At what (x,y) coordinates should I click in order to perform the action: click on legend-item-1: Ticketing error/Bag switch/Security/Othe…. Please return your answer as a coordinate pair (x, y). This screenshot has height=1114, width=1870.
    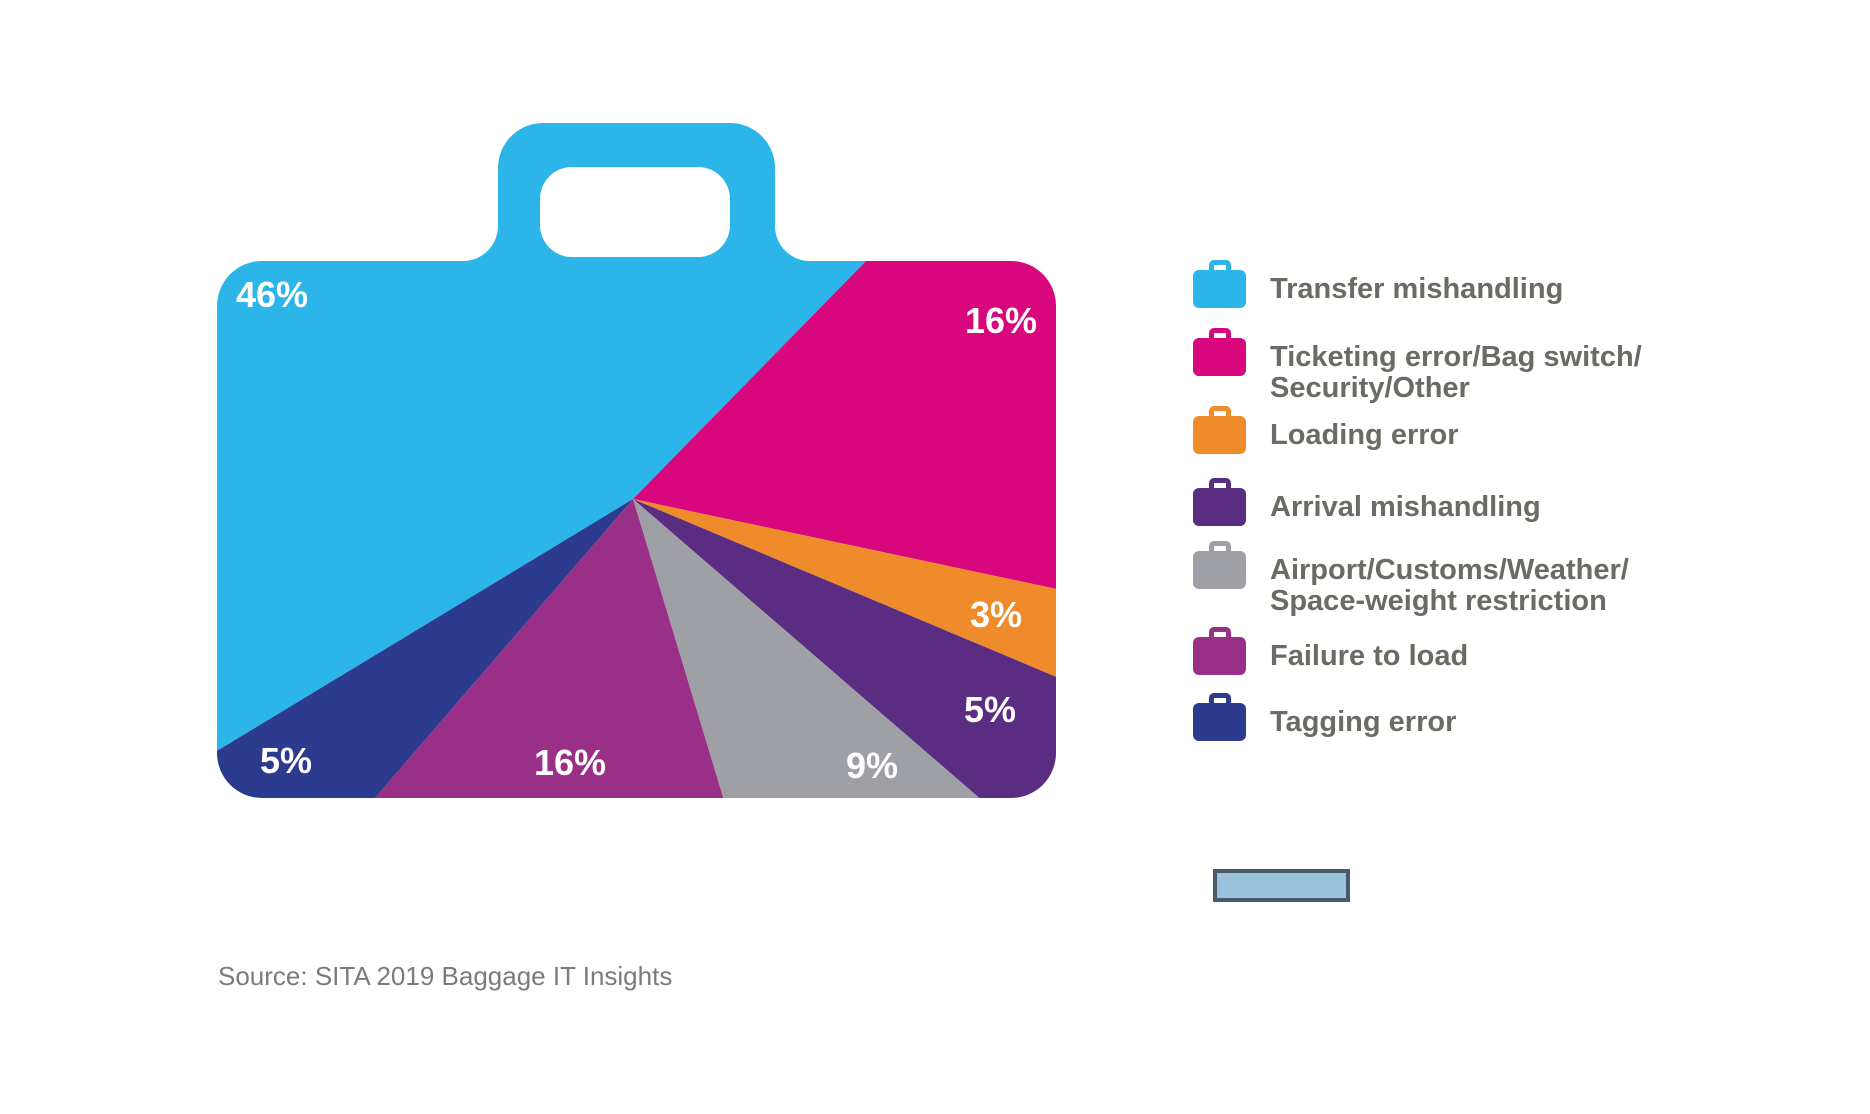
    Looking at the image, I should click on (1417, 366).